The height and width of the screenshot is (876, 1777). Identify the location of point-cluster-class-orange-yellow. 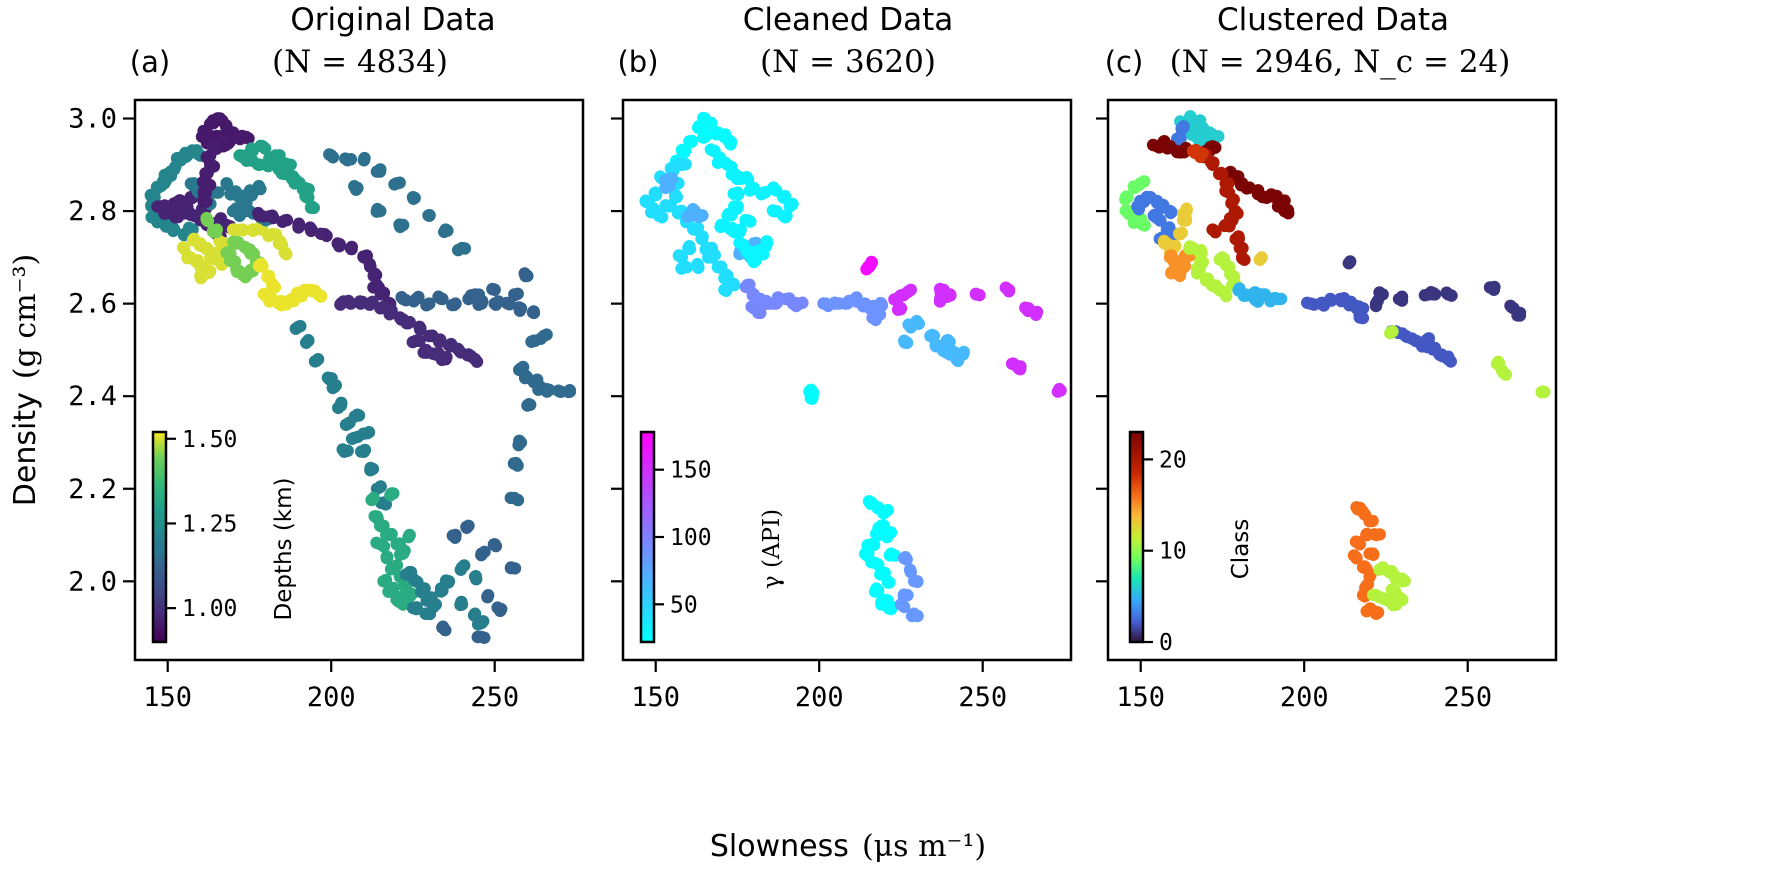
(1180, 266).